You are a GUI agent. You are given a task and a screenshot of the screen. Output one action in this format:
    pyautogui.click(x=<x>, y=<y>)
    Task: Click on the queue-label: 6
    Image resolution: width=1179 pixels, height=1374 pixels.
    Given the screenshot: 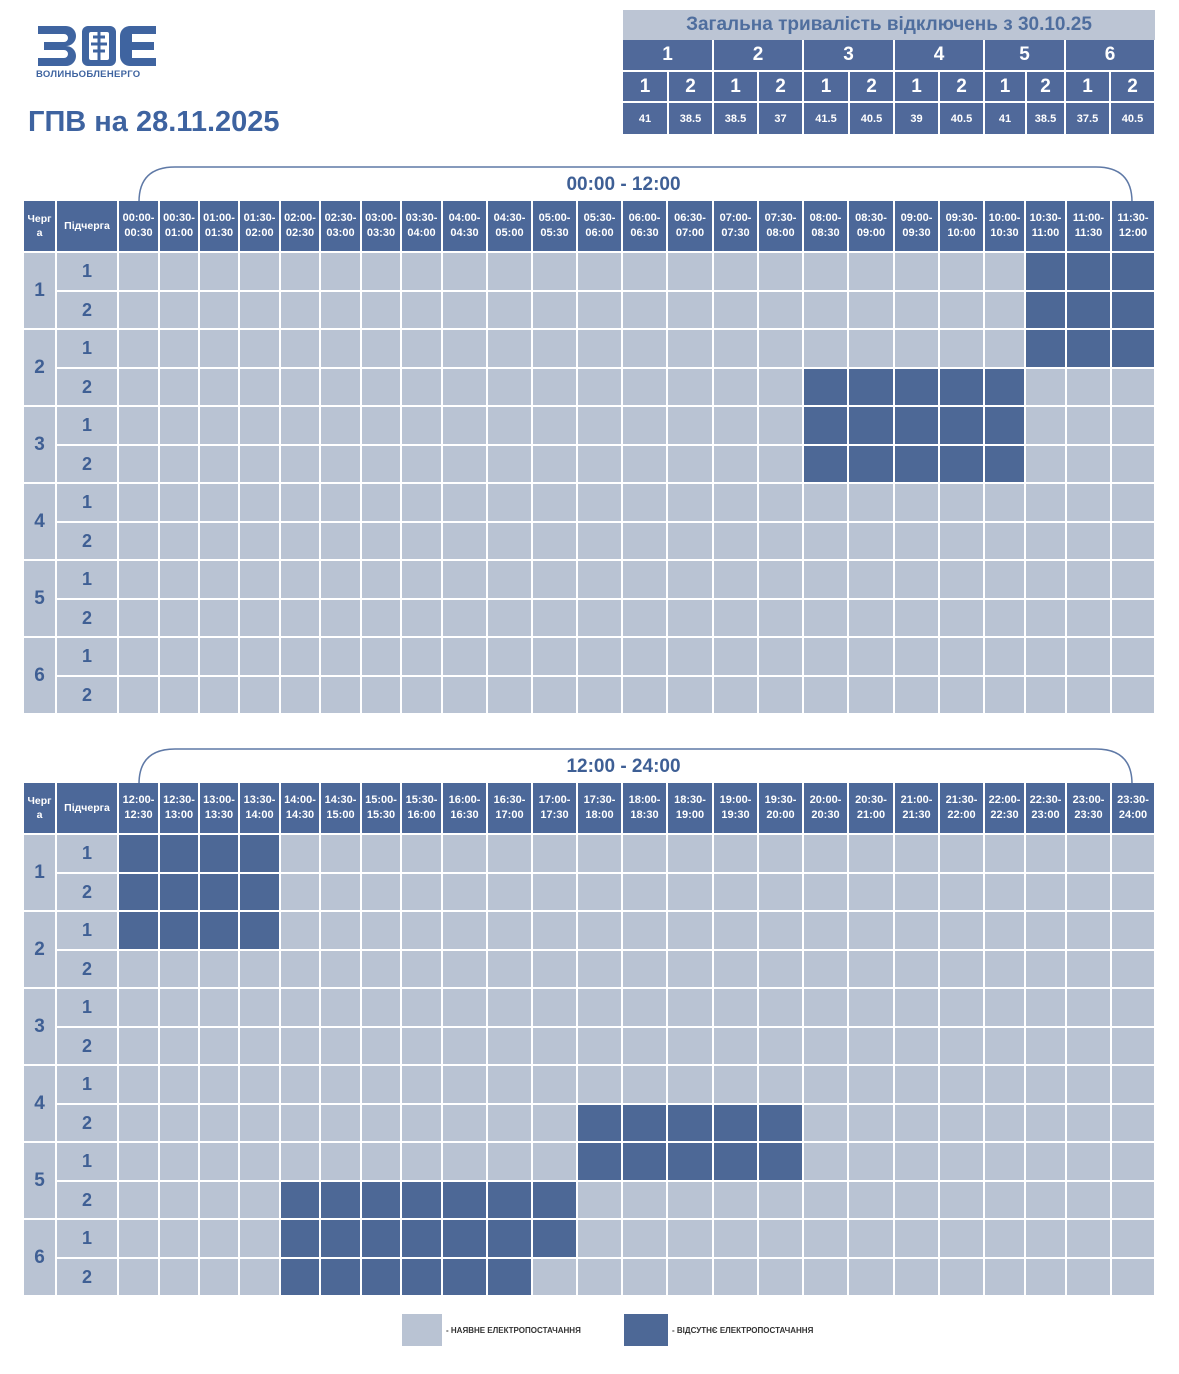 What is the action you would take?
    pyautogui.click(x=40, y=676)
    